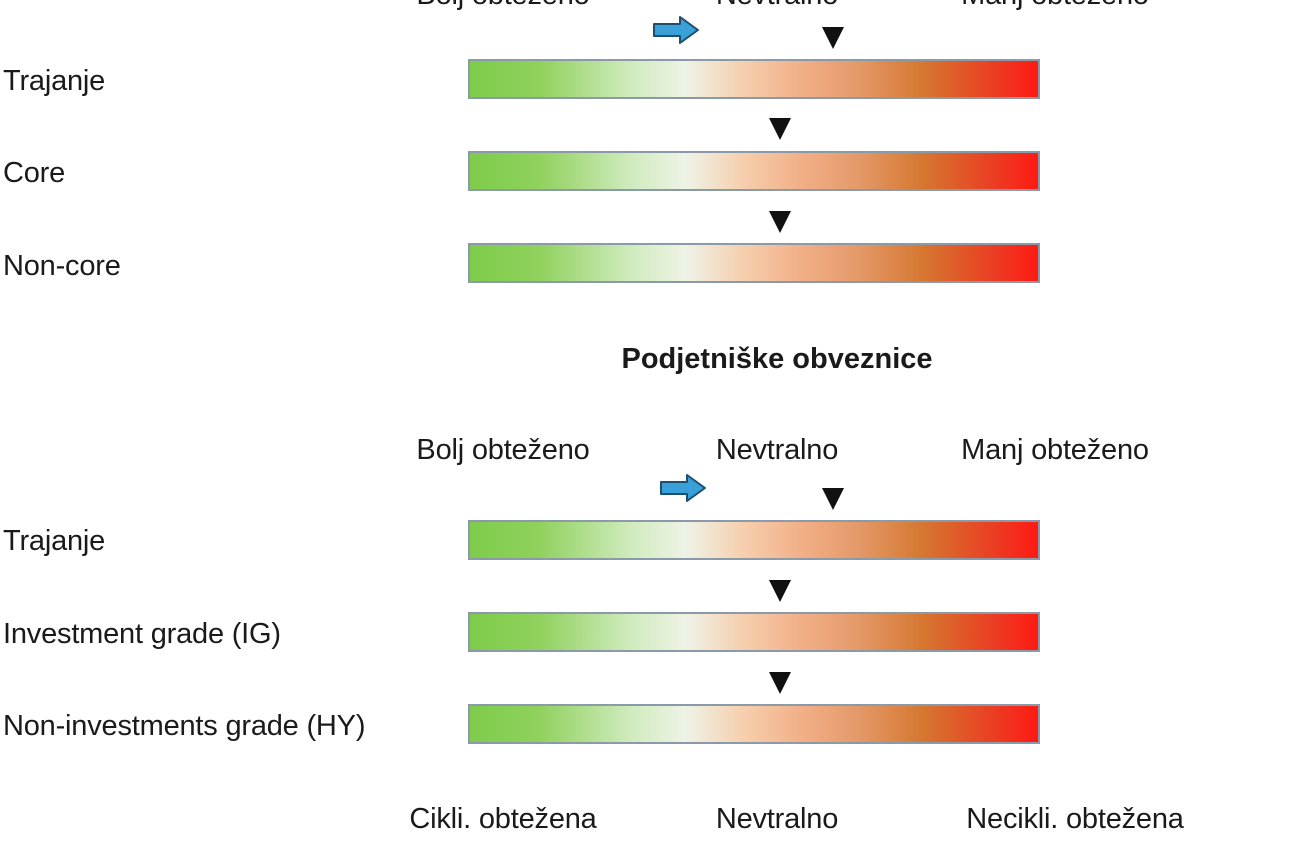 Image resolution: width=1300 pixels, height=850 pixels. What do you see at coordinates (777, 359) in the screenshot?
I see `section-title: Podjetniške obveznice` at bounding box center [777, 359].